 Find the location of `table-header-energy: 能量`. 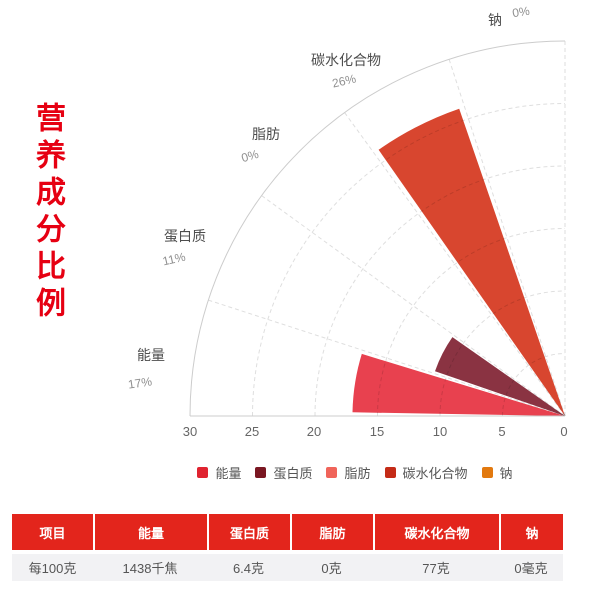

table-header-energy: 能量 is located at coordinates (150, 532).